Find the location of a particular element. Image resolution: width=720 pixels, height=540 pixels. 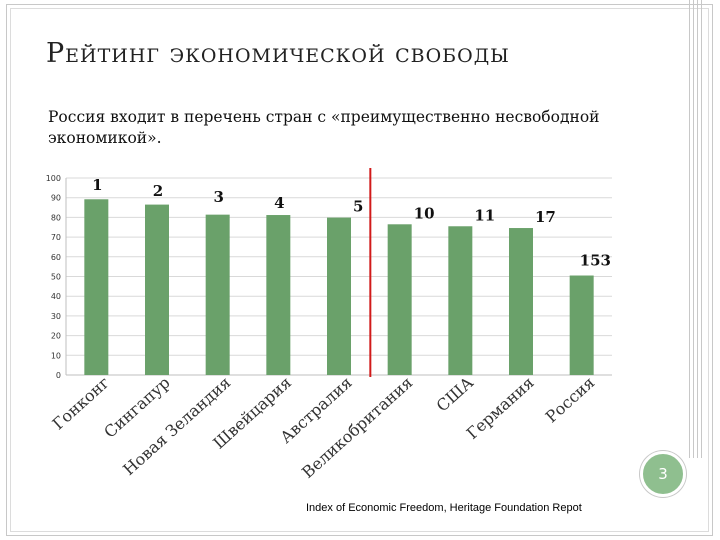

x-category-label: Германия is located at coordinates (500, 408).